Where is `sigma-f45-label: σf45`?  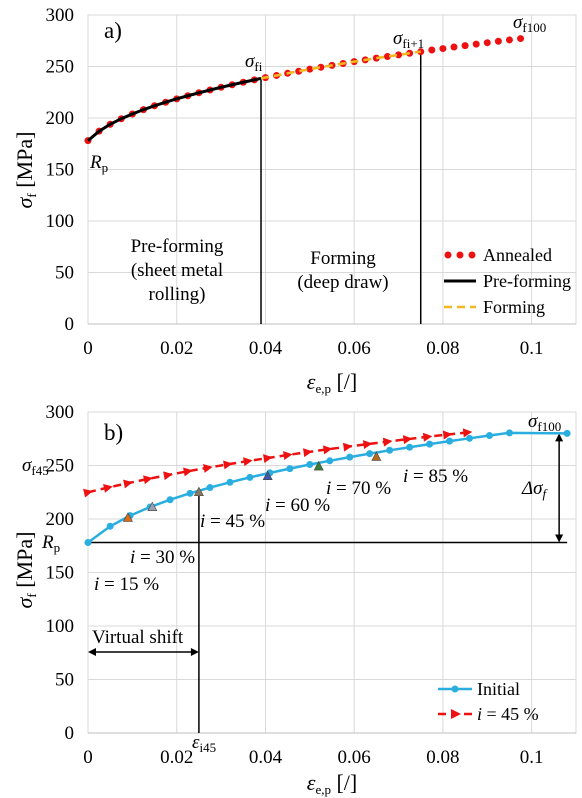
sigma-f45-label: σf45 is located at coordinates (35, 466).